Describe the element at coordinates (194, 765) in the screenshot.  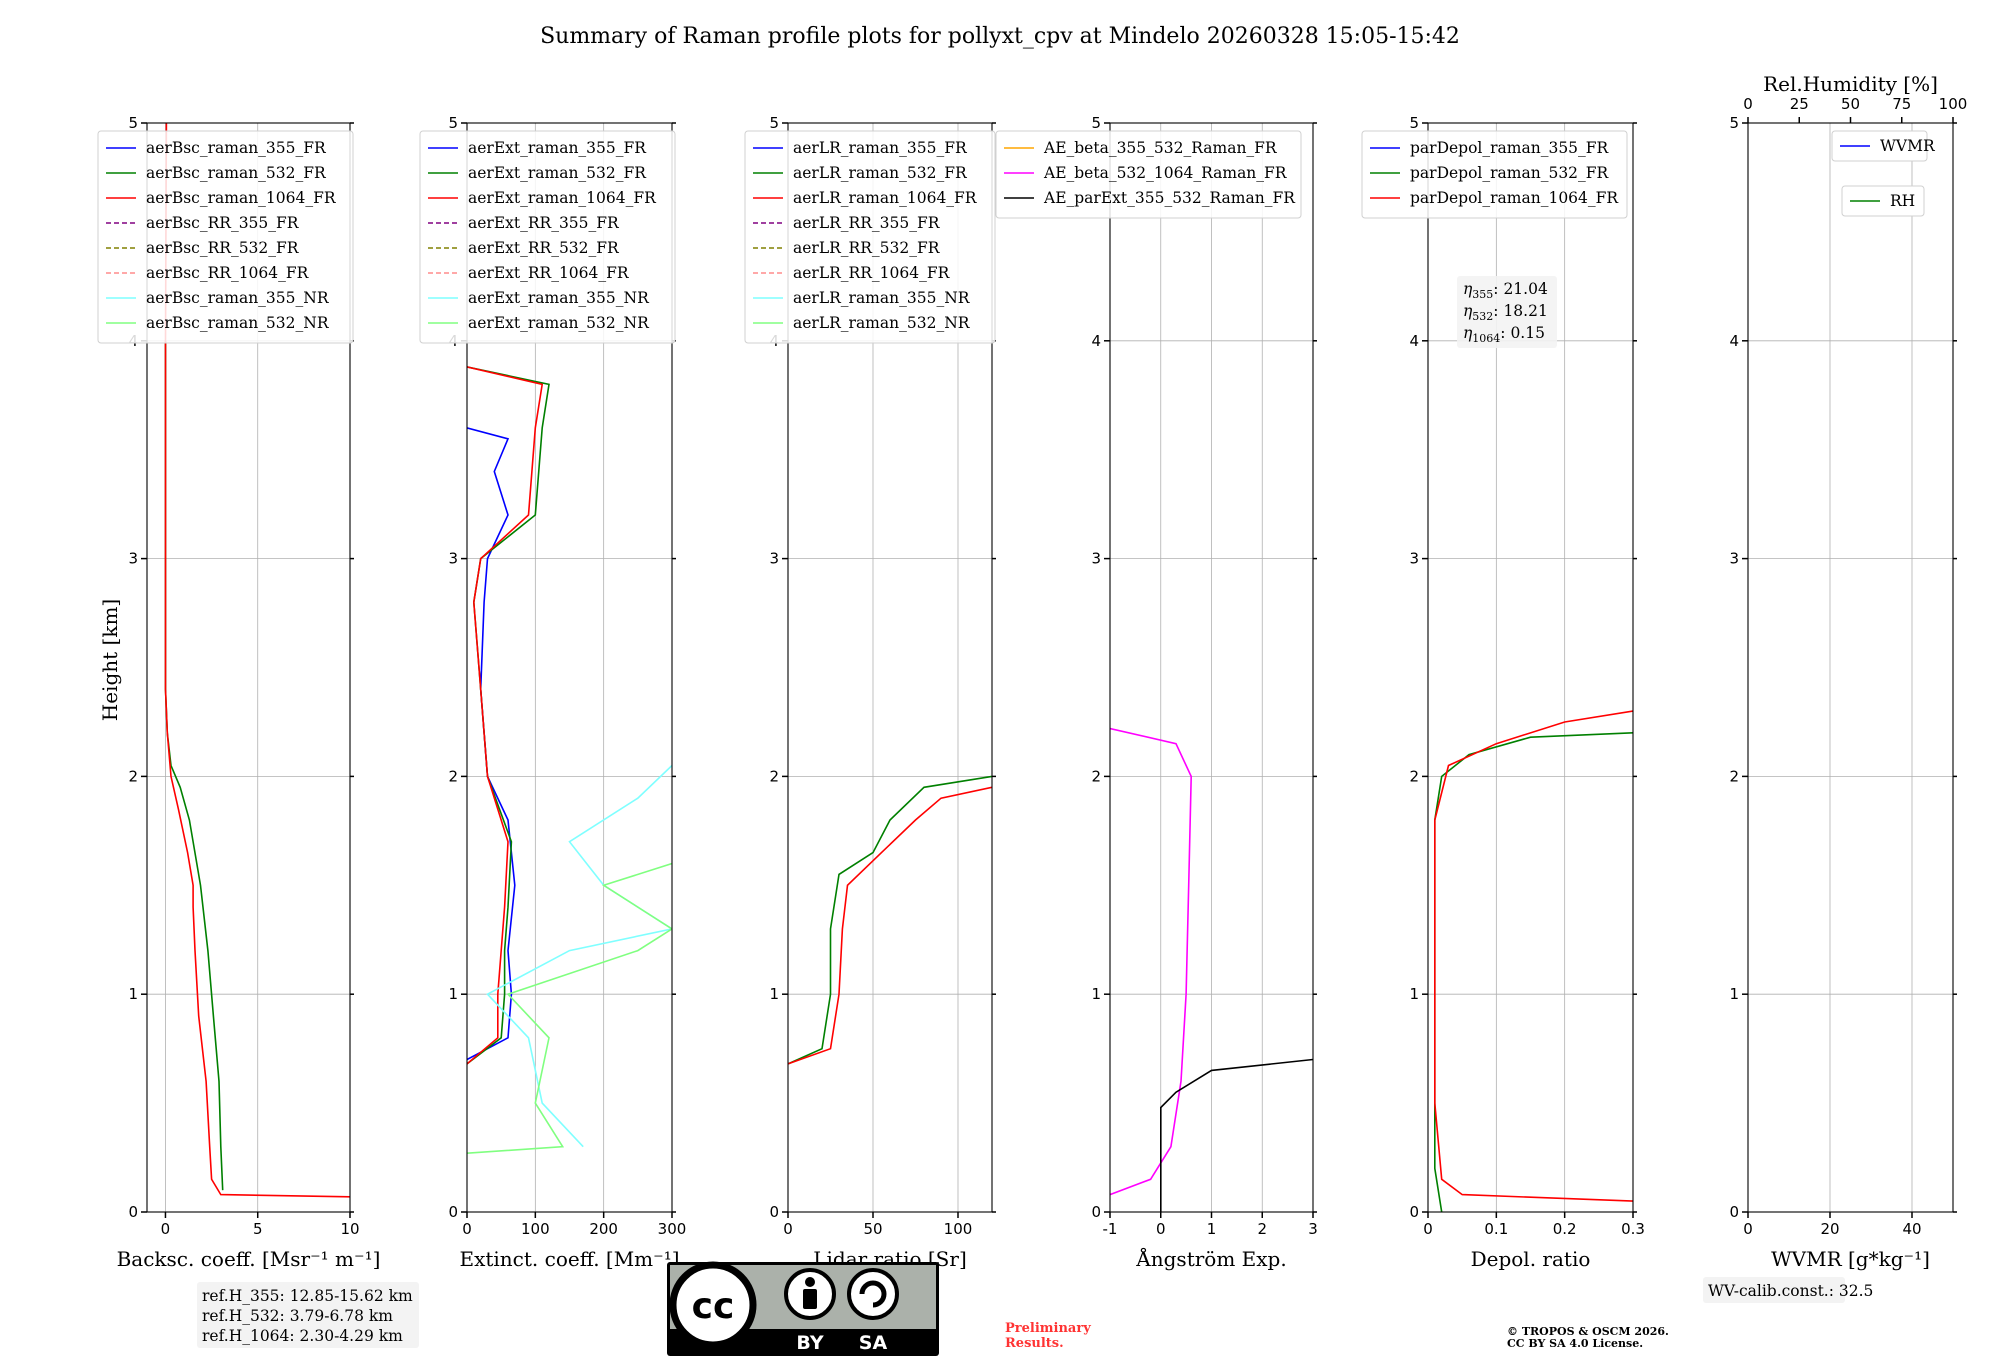
I see `series-line-aerBsc_raman_532_FR` at that location.